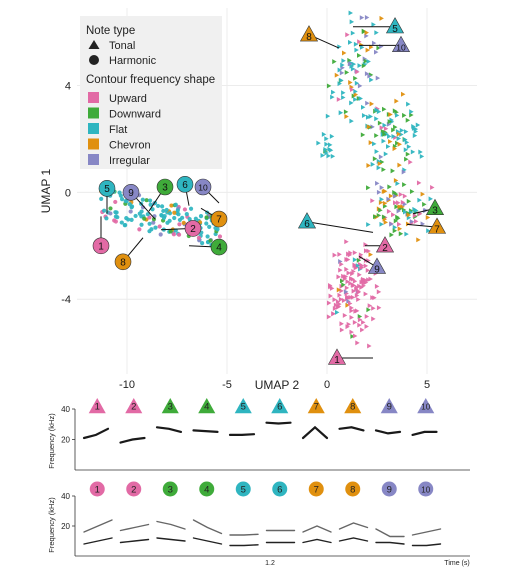 This screenshot has width=520, height=571. Describe the element at coordinates (193, 229) in the screenshot. I see `callout-label: 2` at that location.